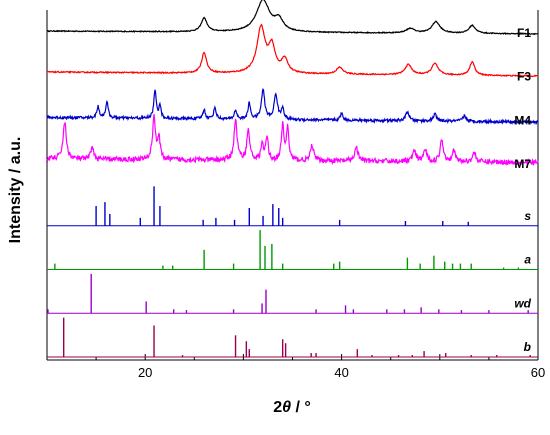 The height and width of the screenshot is (435, 550). What do you see at coordinates (527, 260) in the screenshot?
I see `series-label-a: a` at bounding box center [527, 260].